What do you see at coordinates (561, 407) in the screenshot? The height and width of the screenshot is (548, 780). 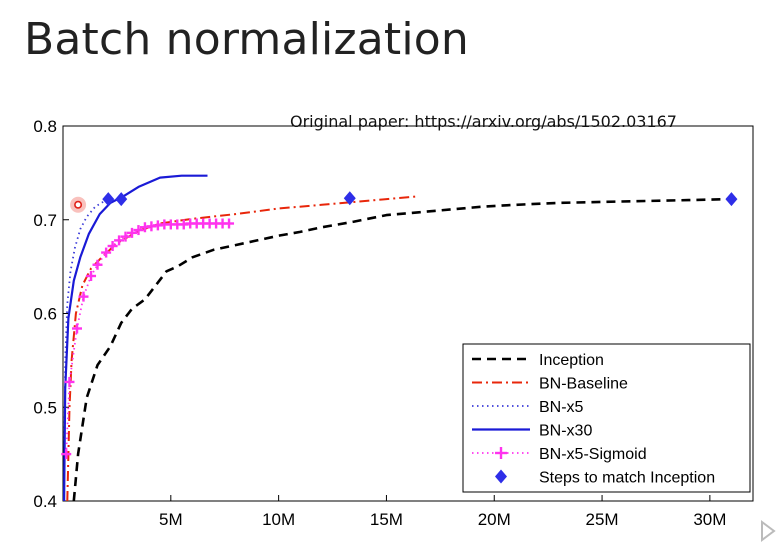 I see `legend-label: BN-x5` at bounding box center [561, 407].